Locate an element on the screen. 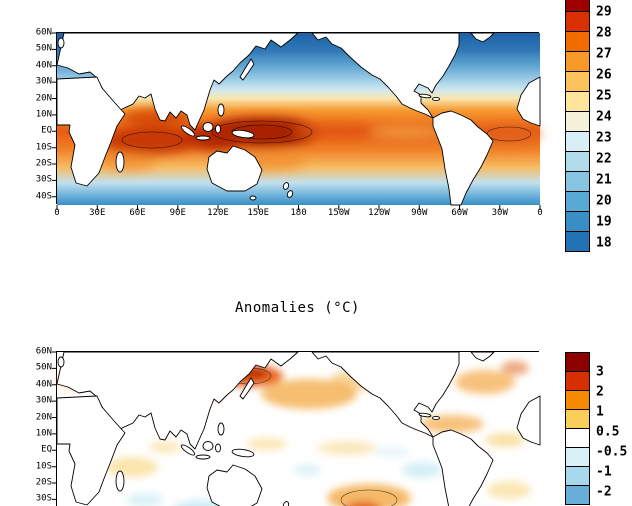 The width and height of the screenshot is (632, 506). anomaly-colorbar: 3 2 1 0.5 -0.5 -1 -2 is located at coordinates (596, 428).